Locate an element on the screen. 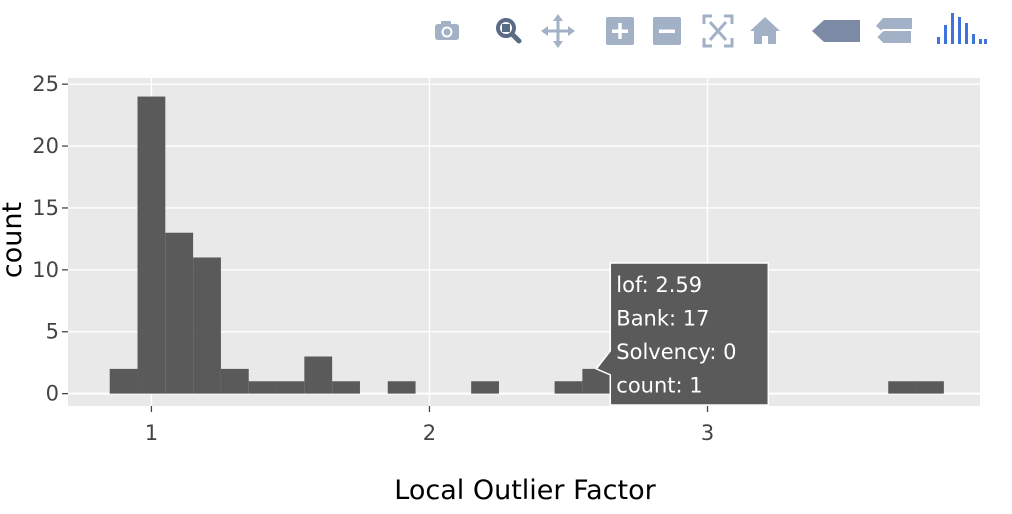  hover-line: Bank: 17 is located at coordinates (662, 319).